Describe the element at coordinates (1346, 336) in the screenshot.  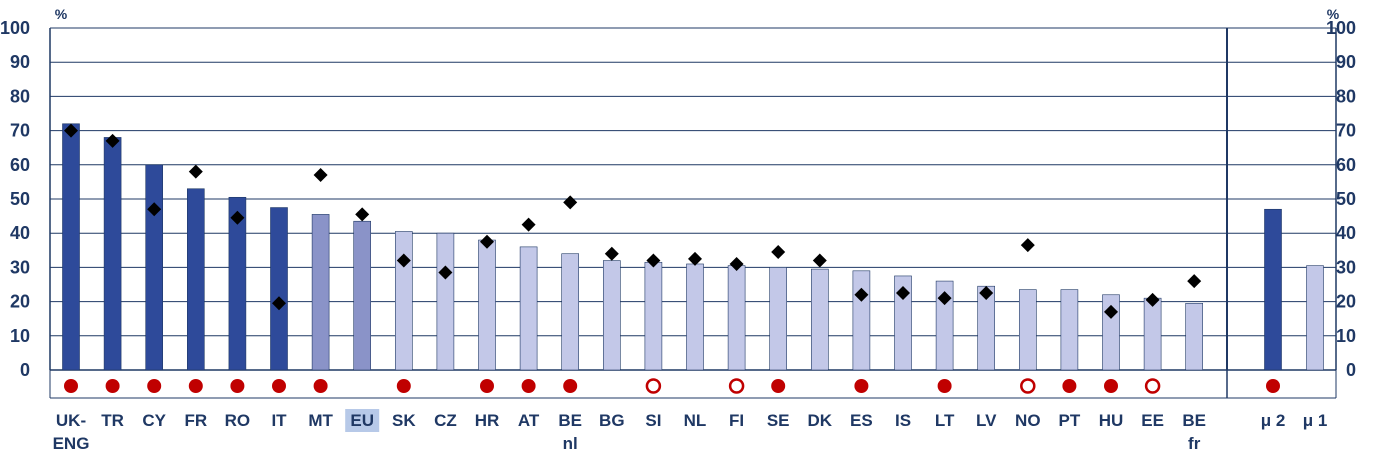
I see `y-tick-label-right: 10` at that location.